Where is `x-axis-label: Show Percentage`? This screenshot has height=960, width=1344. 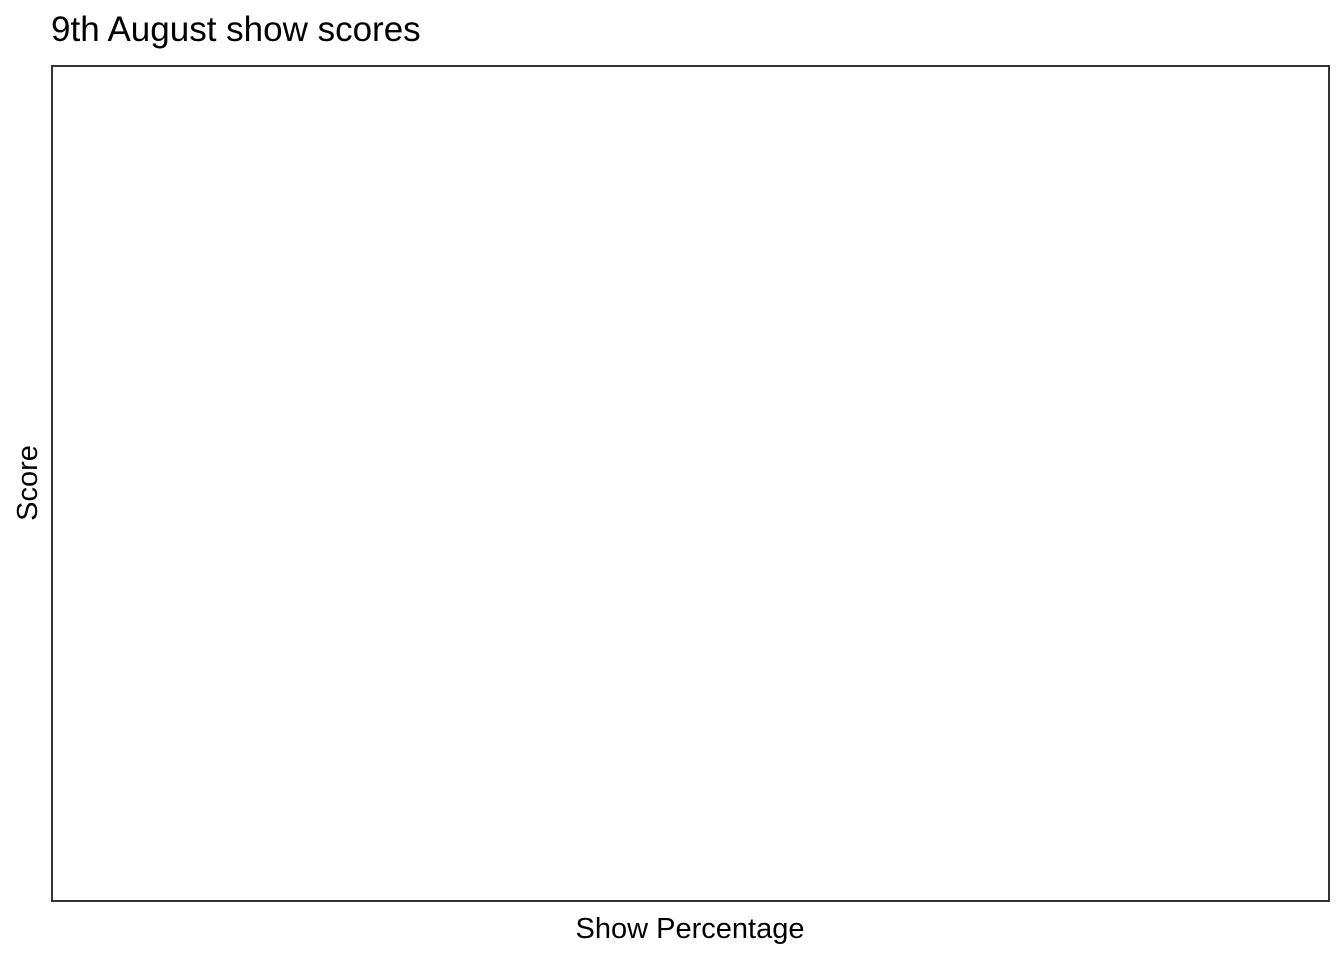
x-axis-label: Show Percentage is located at coordinates (690, 929).